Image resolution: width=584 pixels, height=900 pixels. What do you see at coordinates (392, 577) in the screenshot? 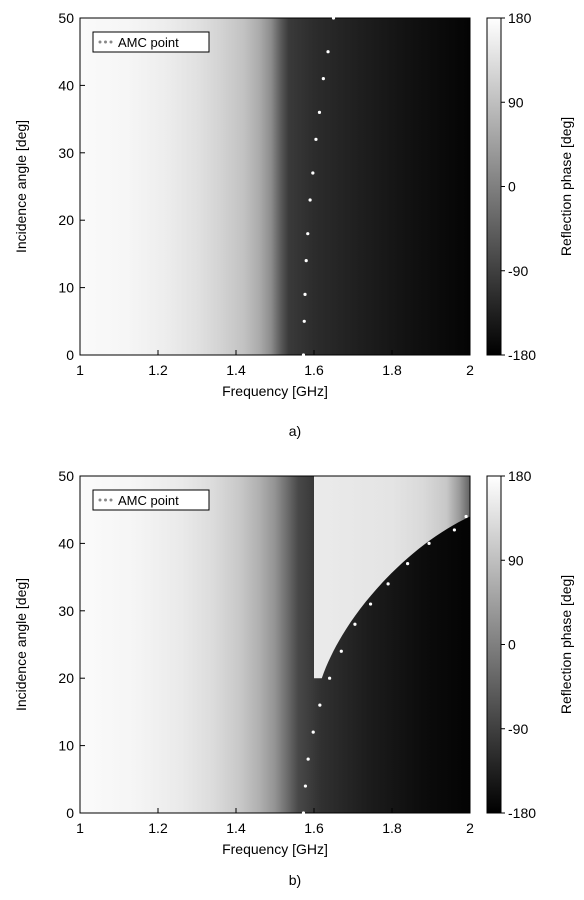
I see `heatmap-upper-region` at bounding box center [392, 577].